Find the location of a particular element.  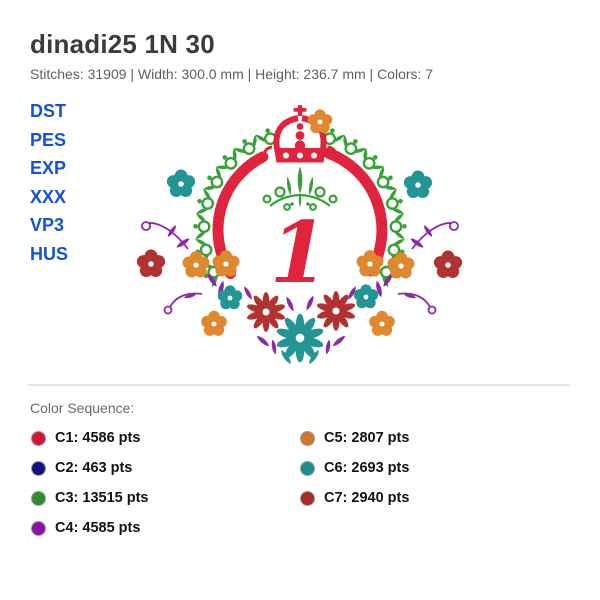

color-row-c7: C7: 2940 pts is located at coordinates (354, 498).